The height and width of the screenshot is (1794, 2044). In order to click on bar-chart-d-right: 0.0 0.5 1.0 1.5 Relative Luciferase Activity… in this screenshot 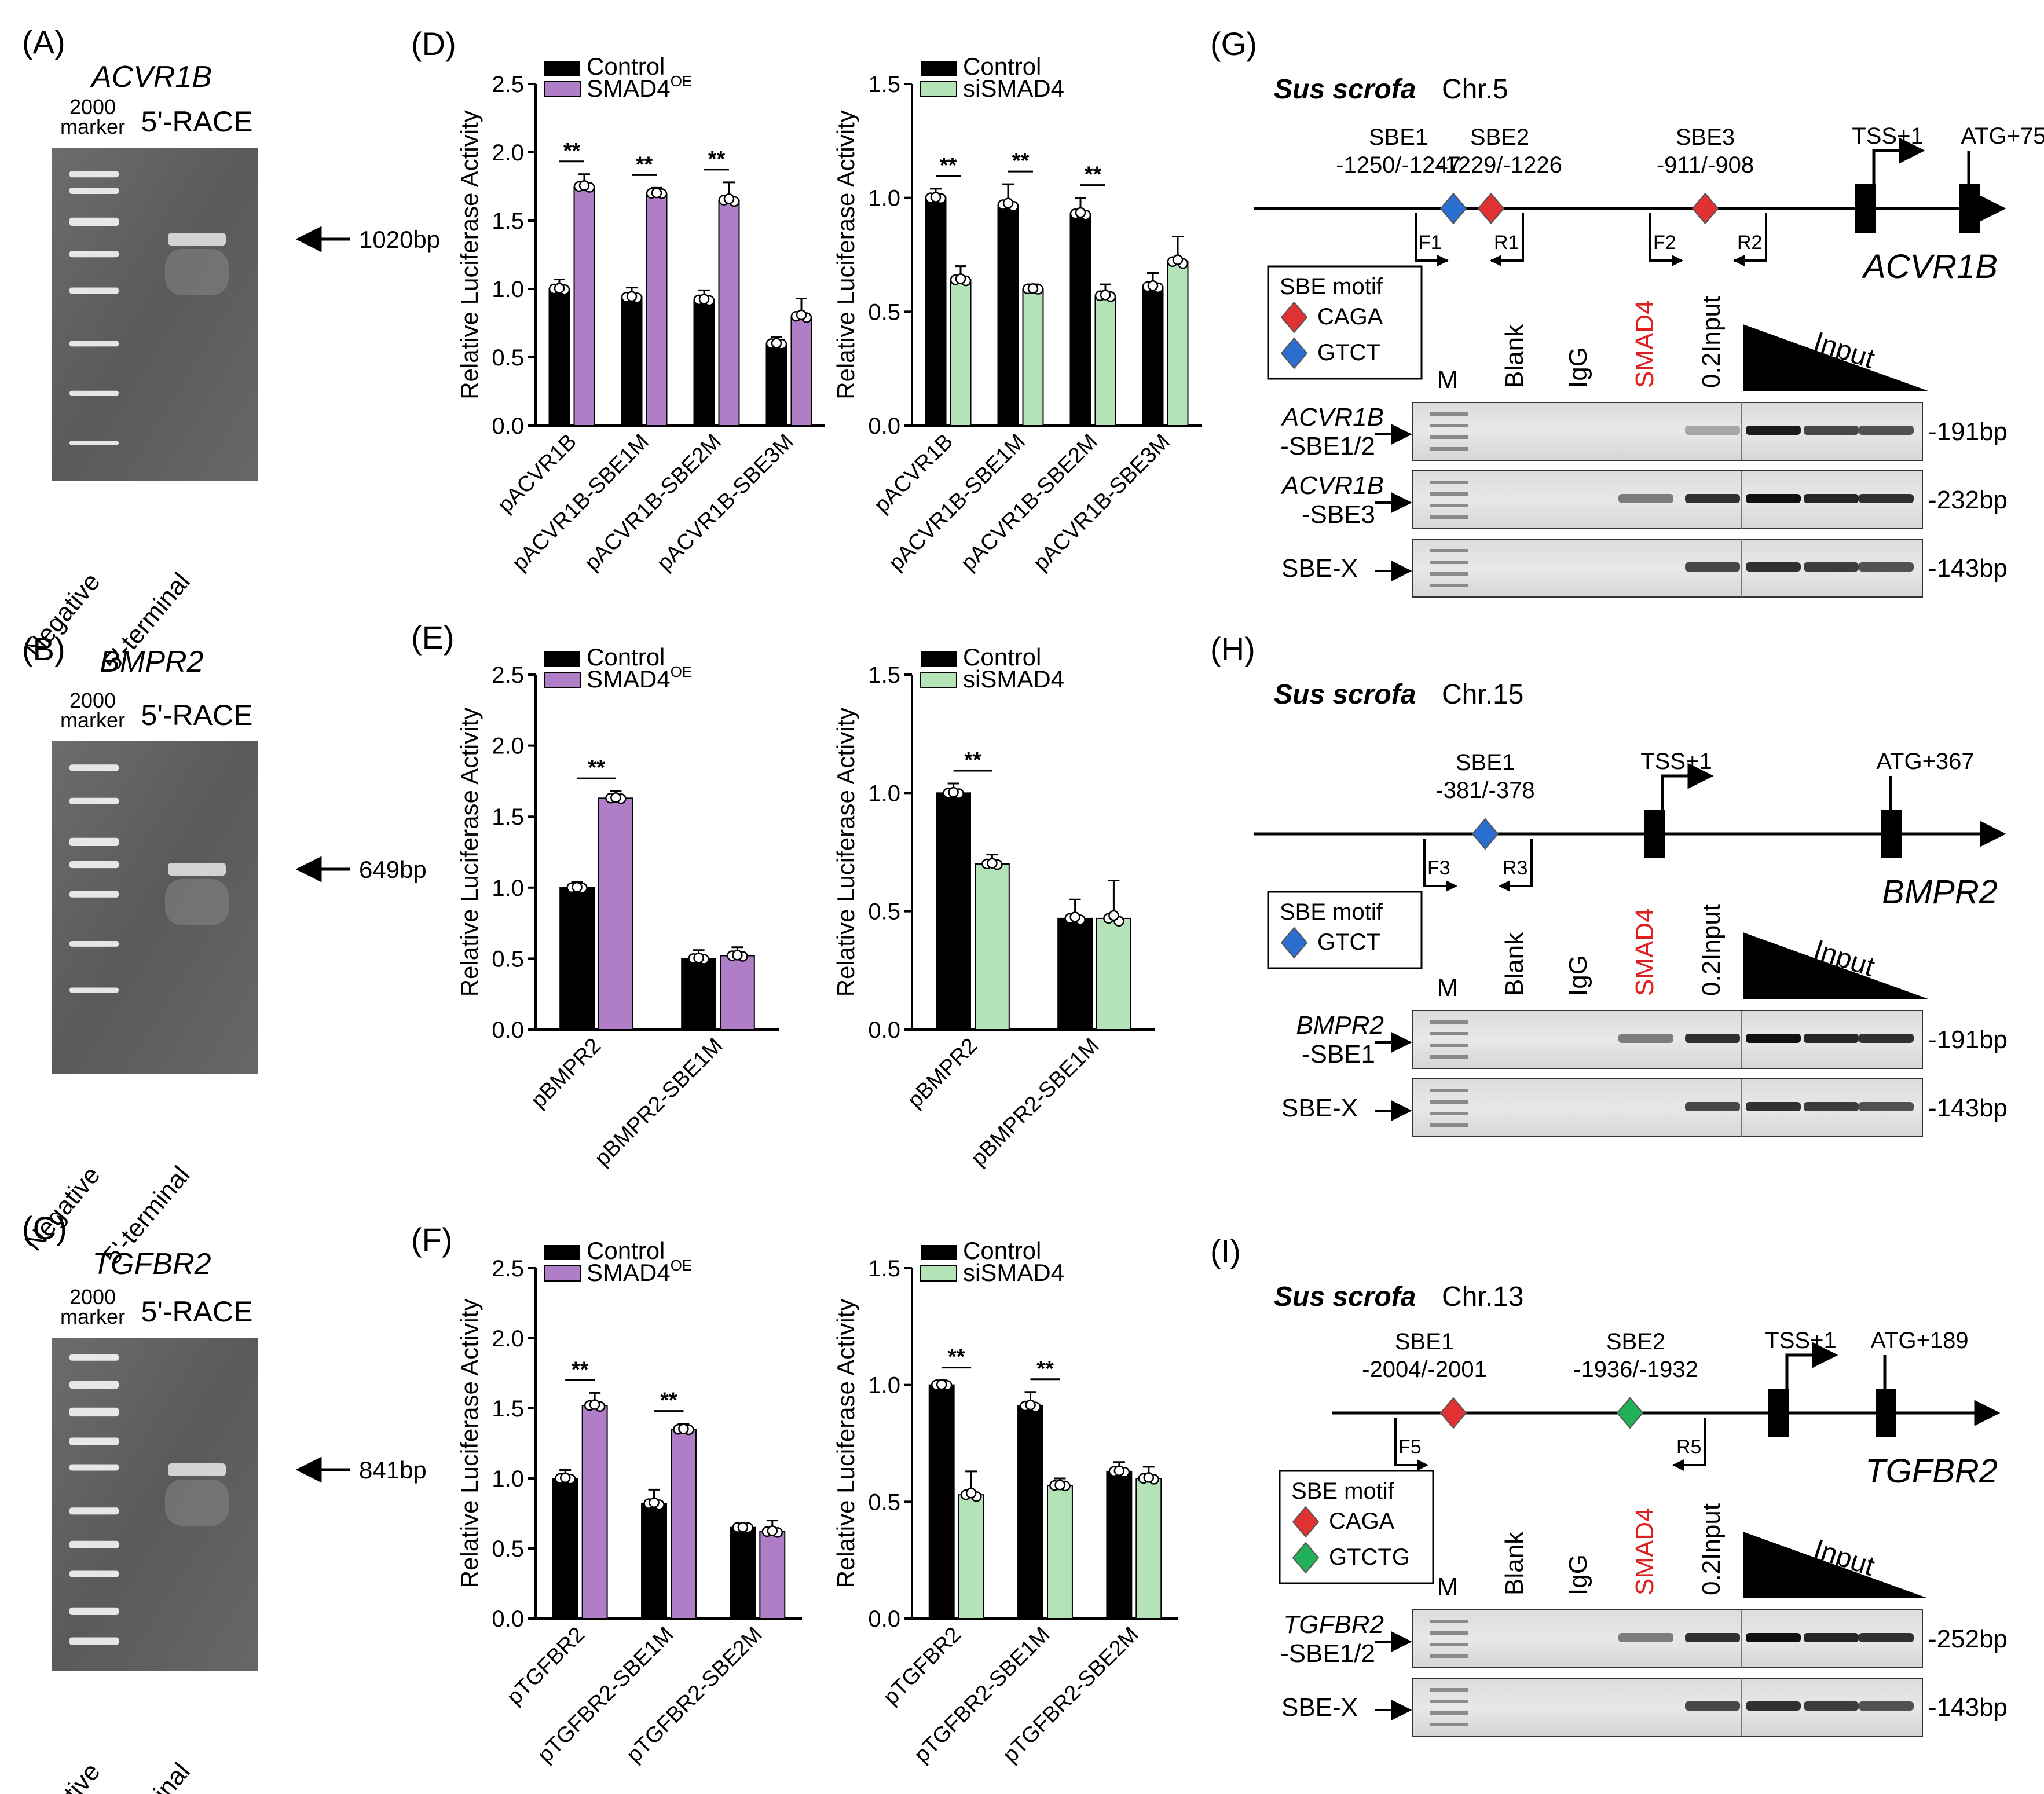, I will do `click(1017, 315)`.